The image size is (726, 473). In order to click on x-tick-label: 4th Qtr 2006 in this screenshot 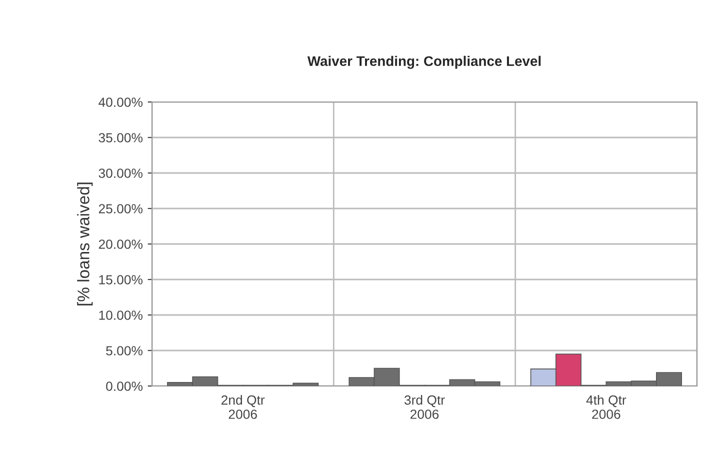, I will do `click(606, 407)`.